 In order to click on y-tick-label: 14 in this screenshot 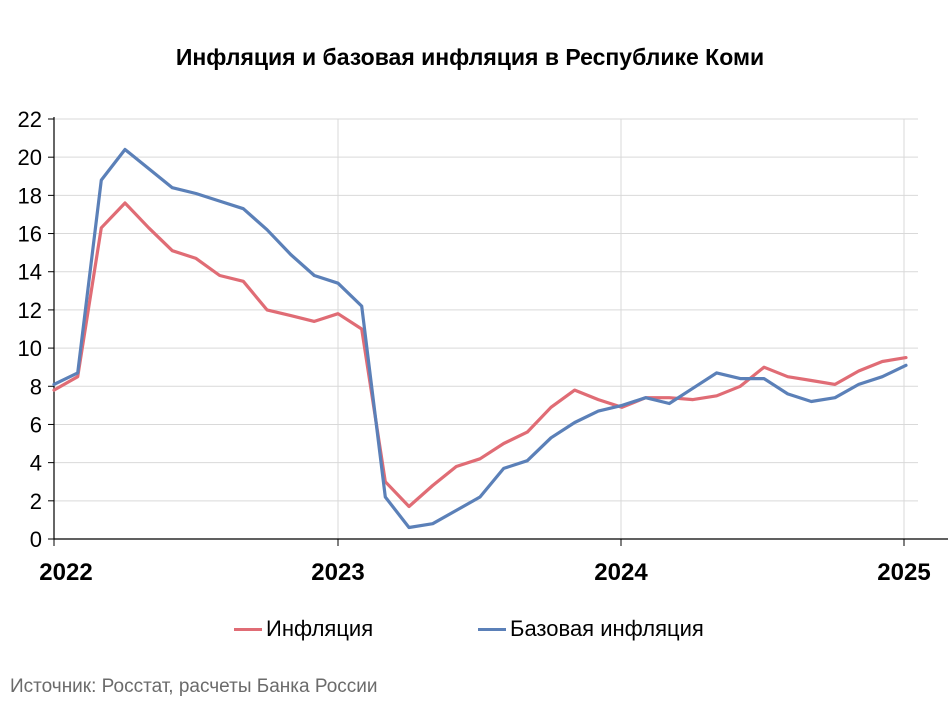, I will do `click(30, 272)`.